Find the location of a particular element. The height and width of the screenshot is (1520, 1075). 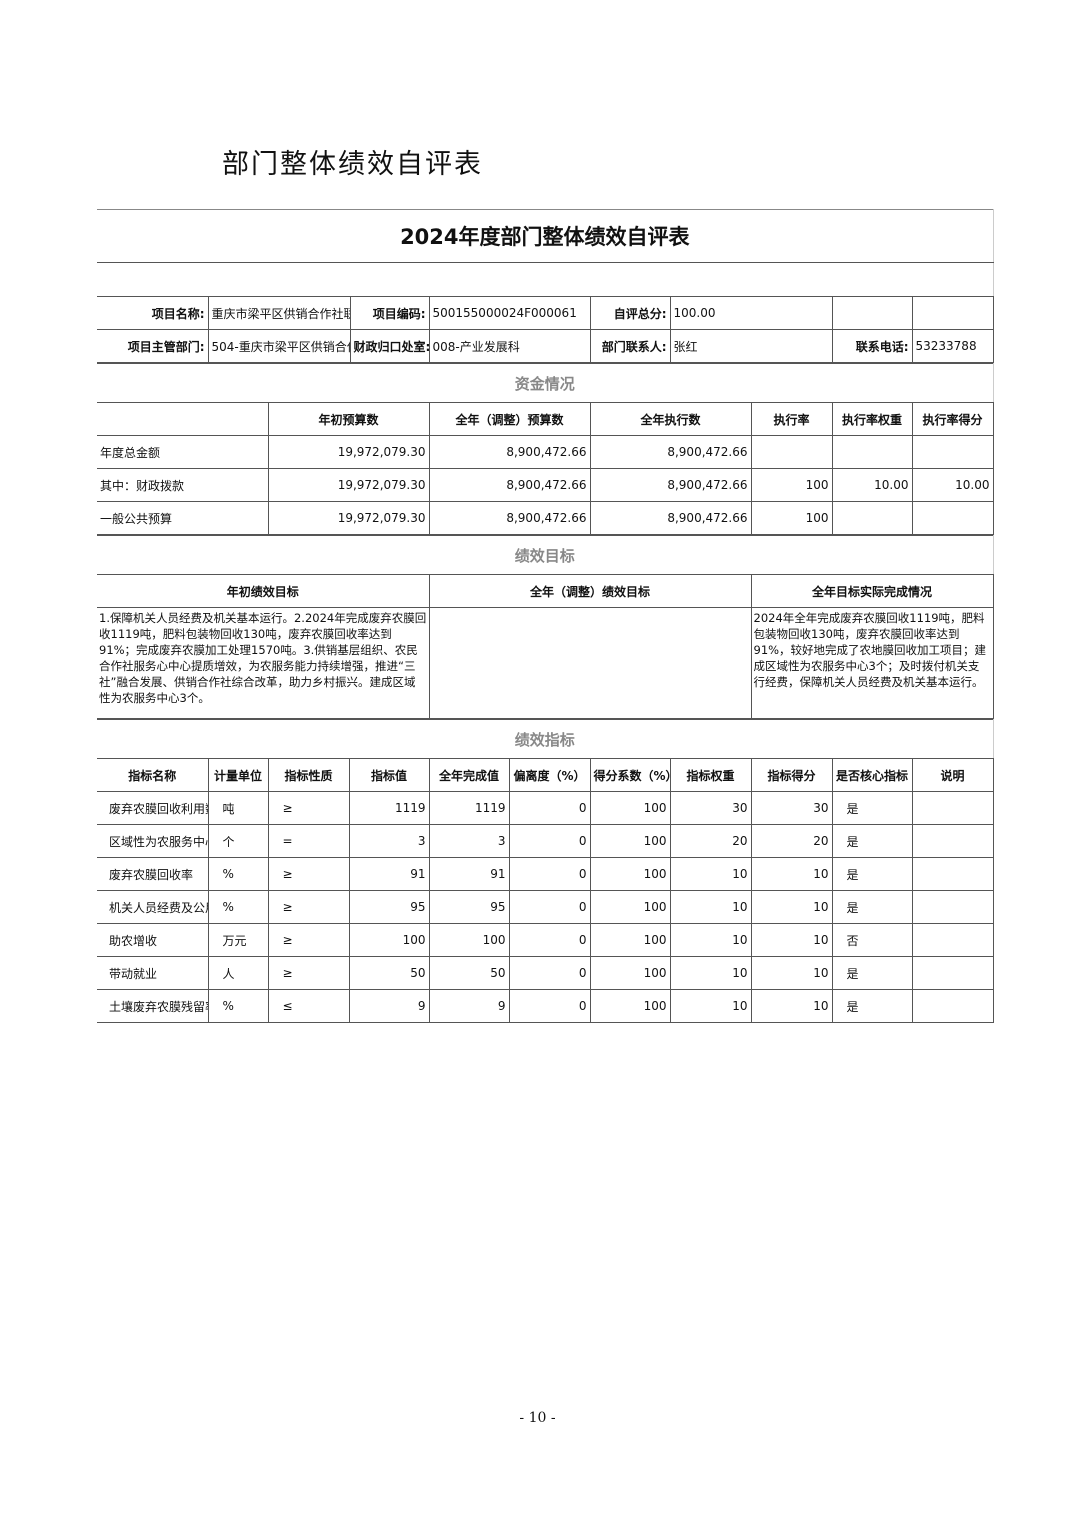

indicator-cell: 土壤废弃农膜残留率 is located at coordinates (153, 1006).